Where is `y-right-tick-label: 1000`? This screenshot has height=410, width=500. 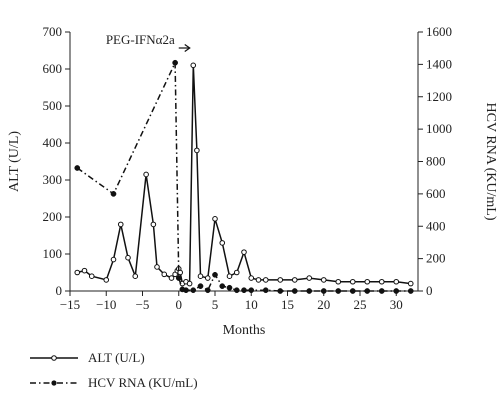
y-right-tick-label: 1000 is located at coordinates (439, 128).